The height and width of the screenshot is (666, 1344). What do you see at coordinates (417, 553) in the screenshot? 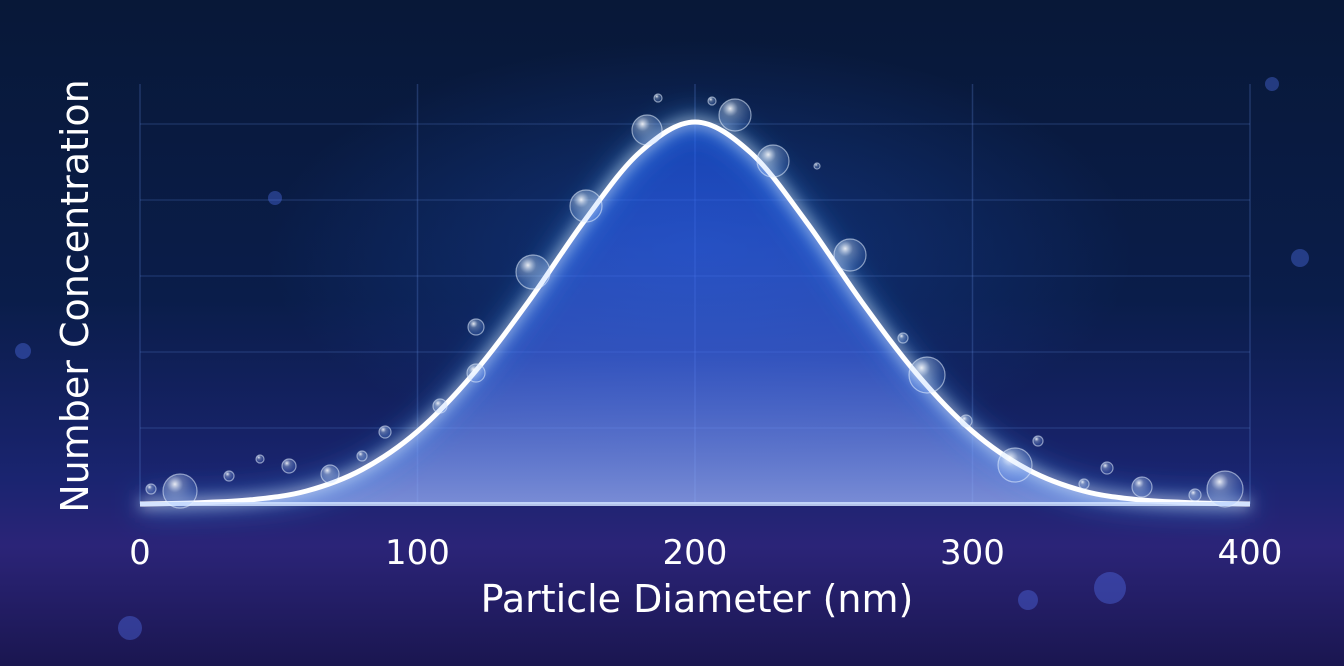
I see `x-tick-label: 100` at bounding box center [417, 553].